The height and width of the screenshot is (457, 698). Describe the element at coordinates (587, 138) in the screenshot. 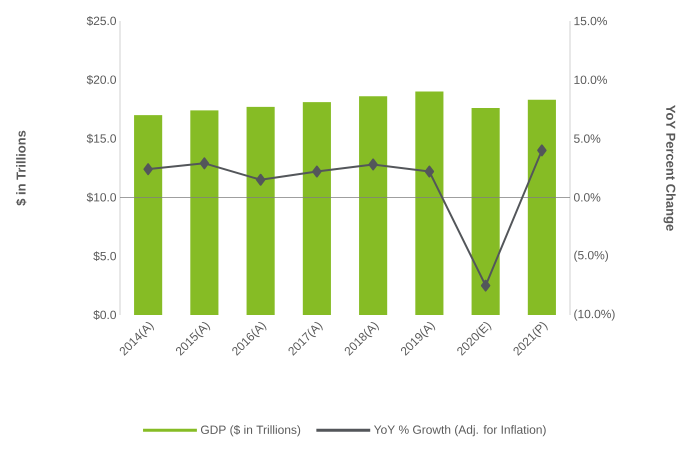

I see `y2-tick-label: 5.0%` at that location.